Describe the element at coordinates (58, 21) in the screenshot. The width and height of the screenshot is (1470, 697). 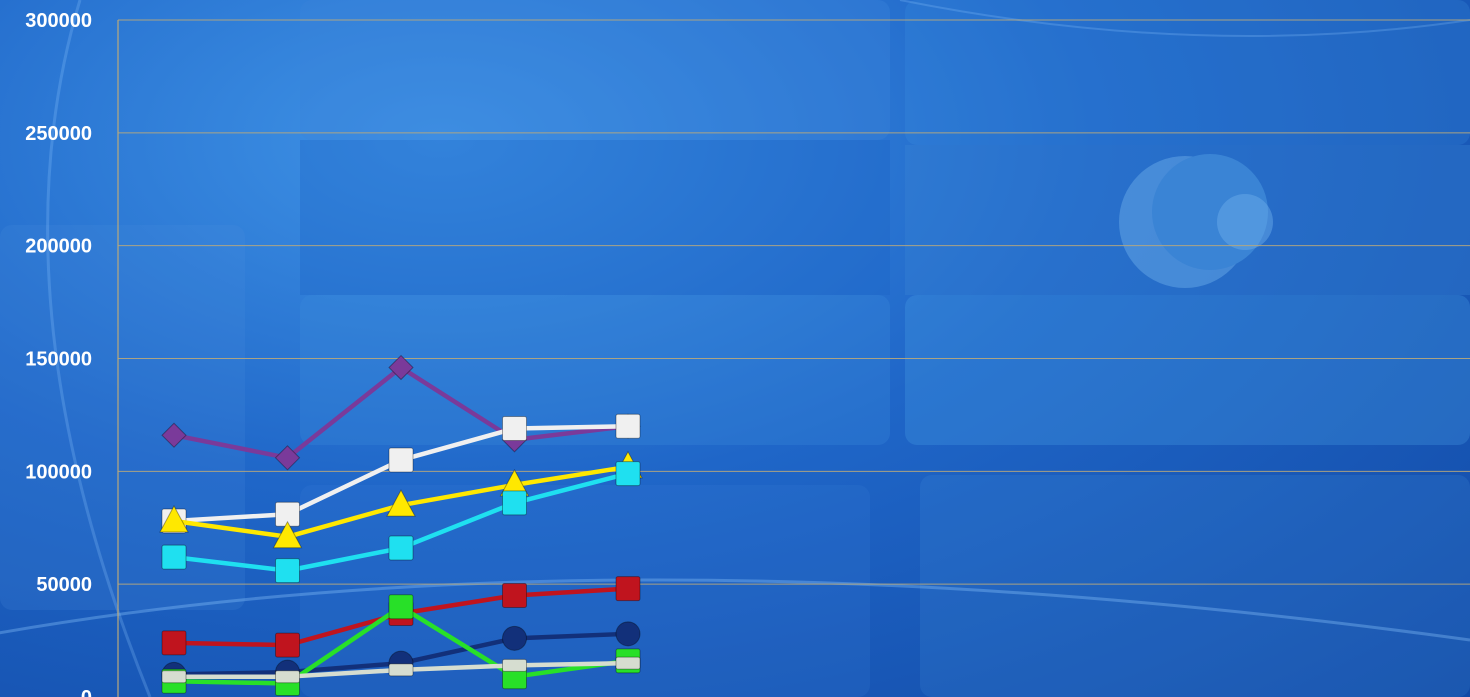
I see `y-tick-label: 300000` at that location.